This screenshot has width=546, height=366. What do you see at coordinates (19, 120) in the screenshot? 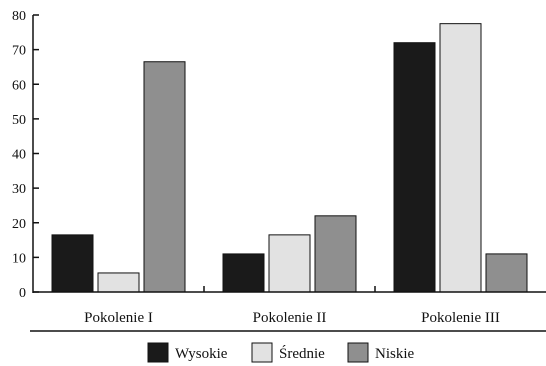
I see `y-tick-label: 50` at bounding box center [19, 120].